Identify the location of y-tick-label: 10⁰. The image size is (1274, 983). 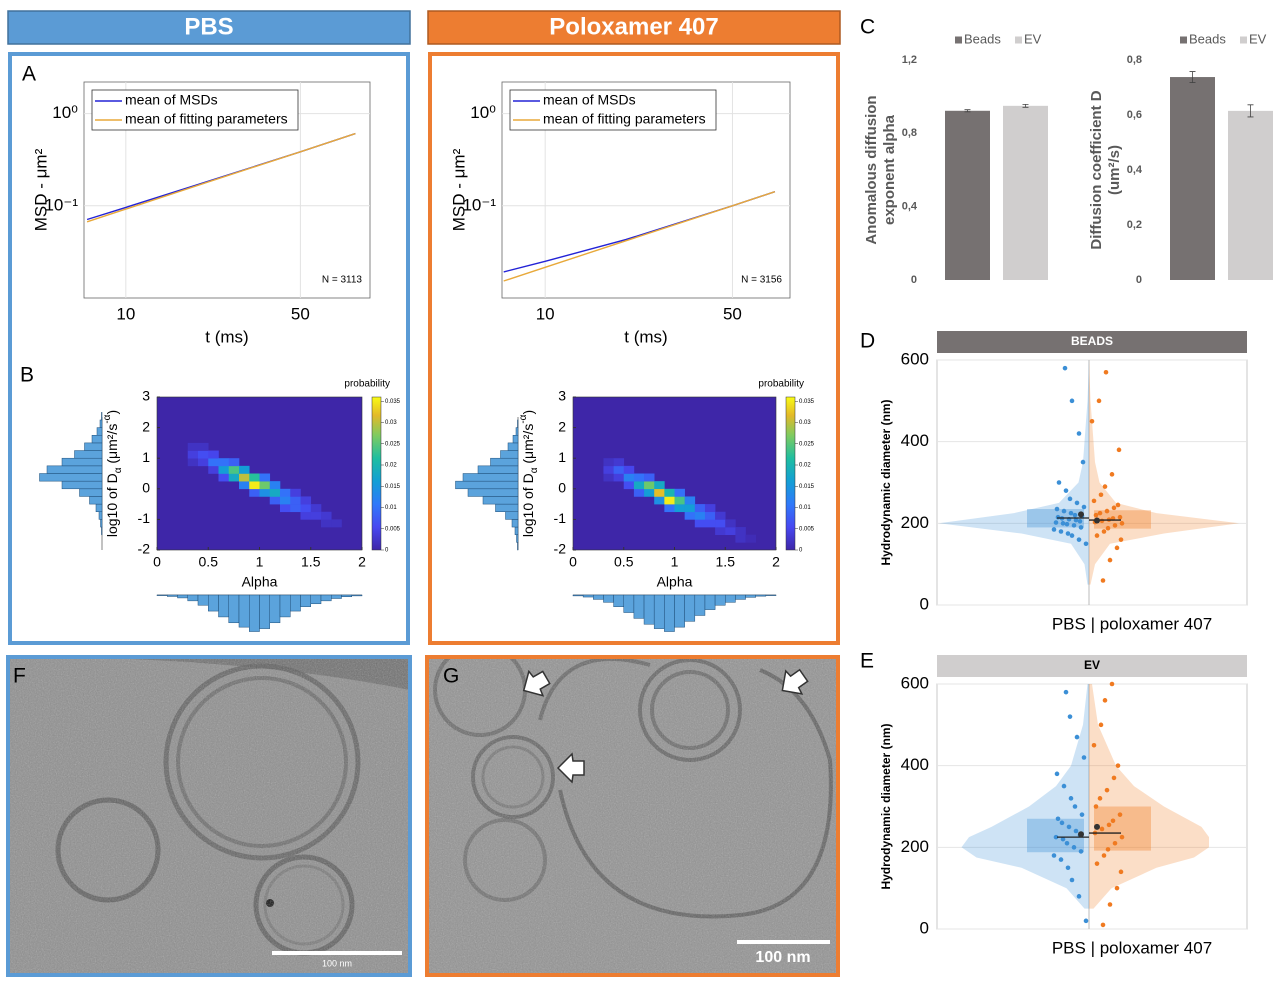
(483, 112).